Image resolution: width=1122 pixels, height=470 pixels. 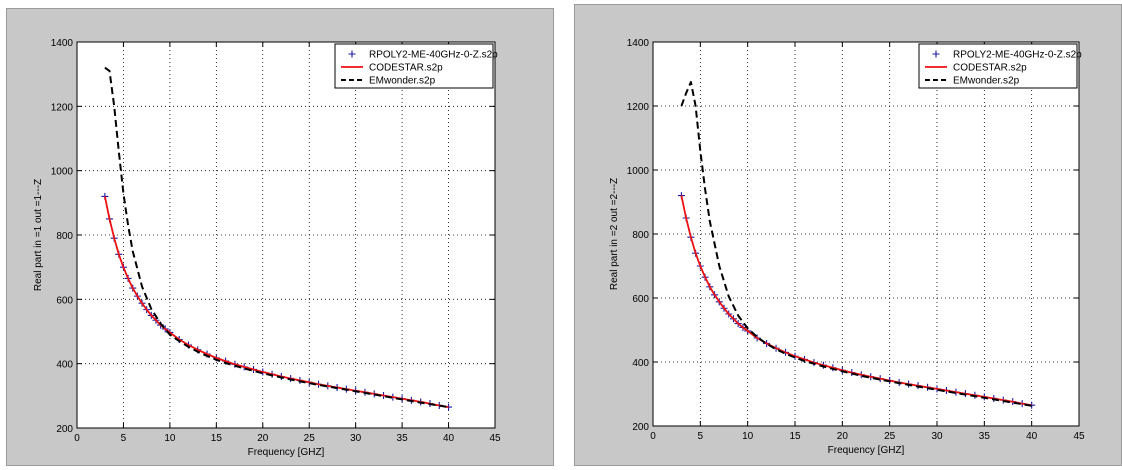 What do you see at coordinates (38, 235) in the screenshot?
I see `y-axis-title: Real part in =1 out =1---Z` at bounding box center [38, 235].